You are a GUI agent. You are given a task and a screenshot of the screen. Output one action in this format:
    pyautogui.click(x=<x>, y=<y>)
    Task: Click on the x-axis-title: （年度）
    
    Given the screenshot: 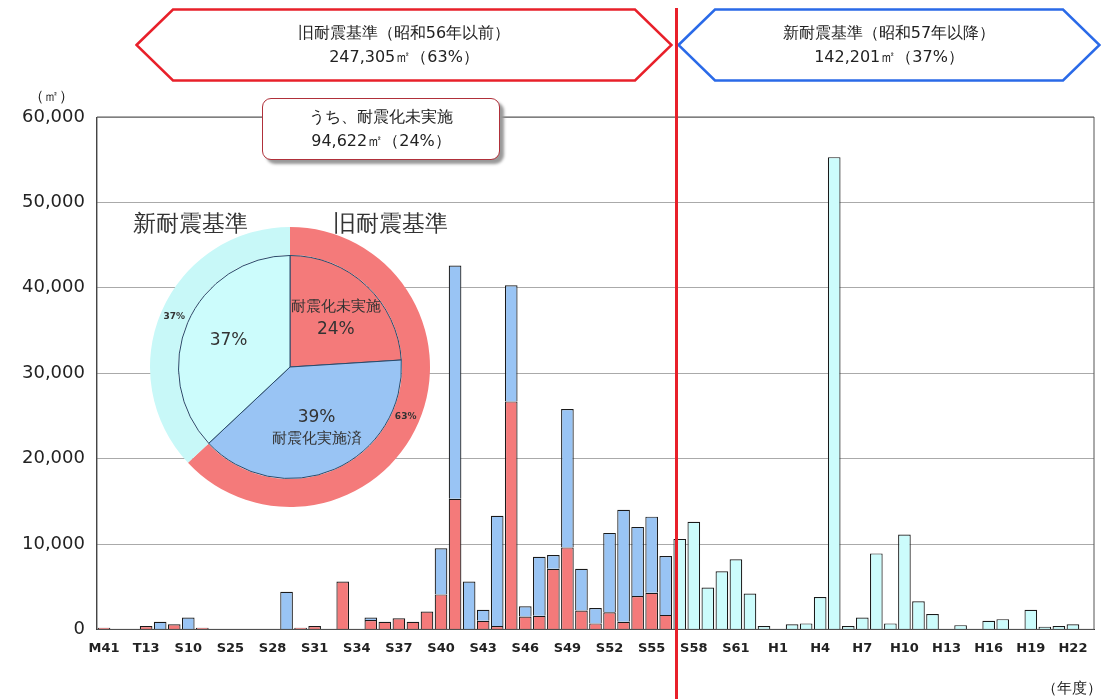 What is the action you would take?
    pyautogui.click(x=1072, y=688)
    